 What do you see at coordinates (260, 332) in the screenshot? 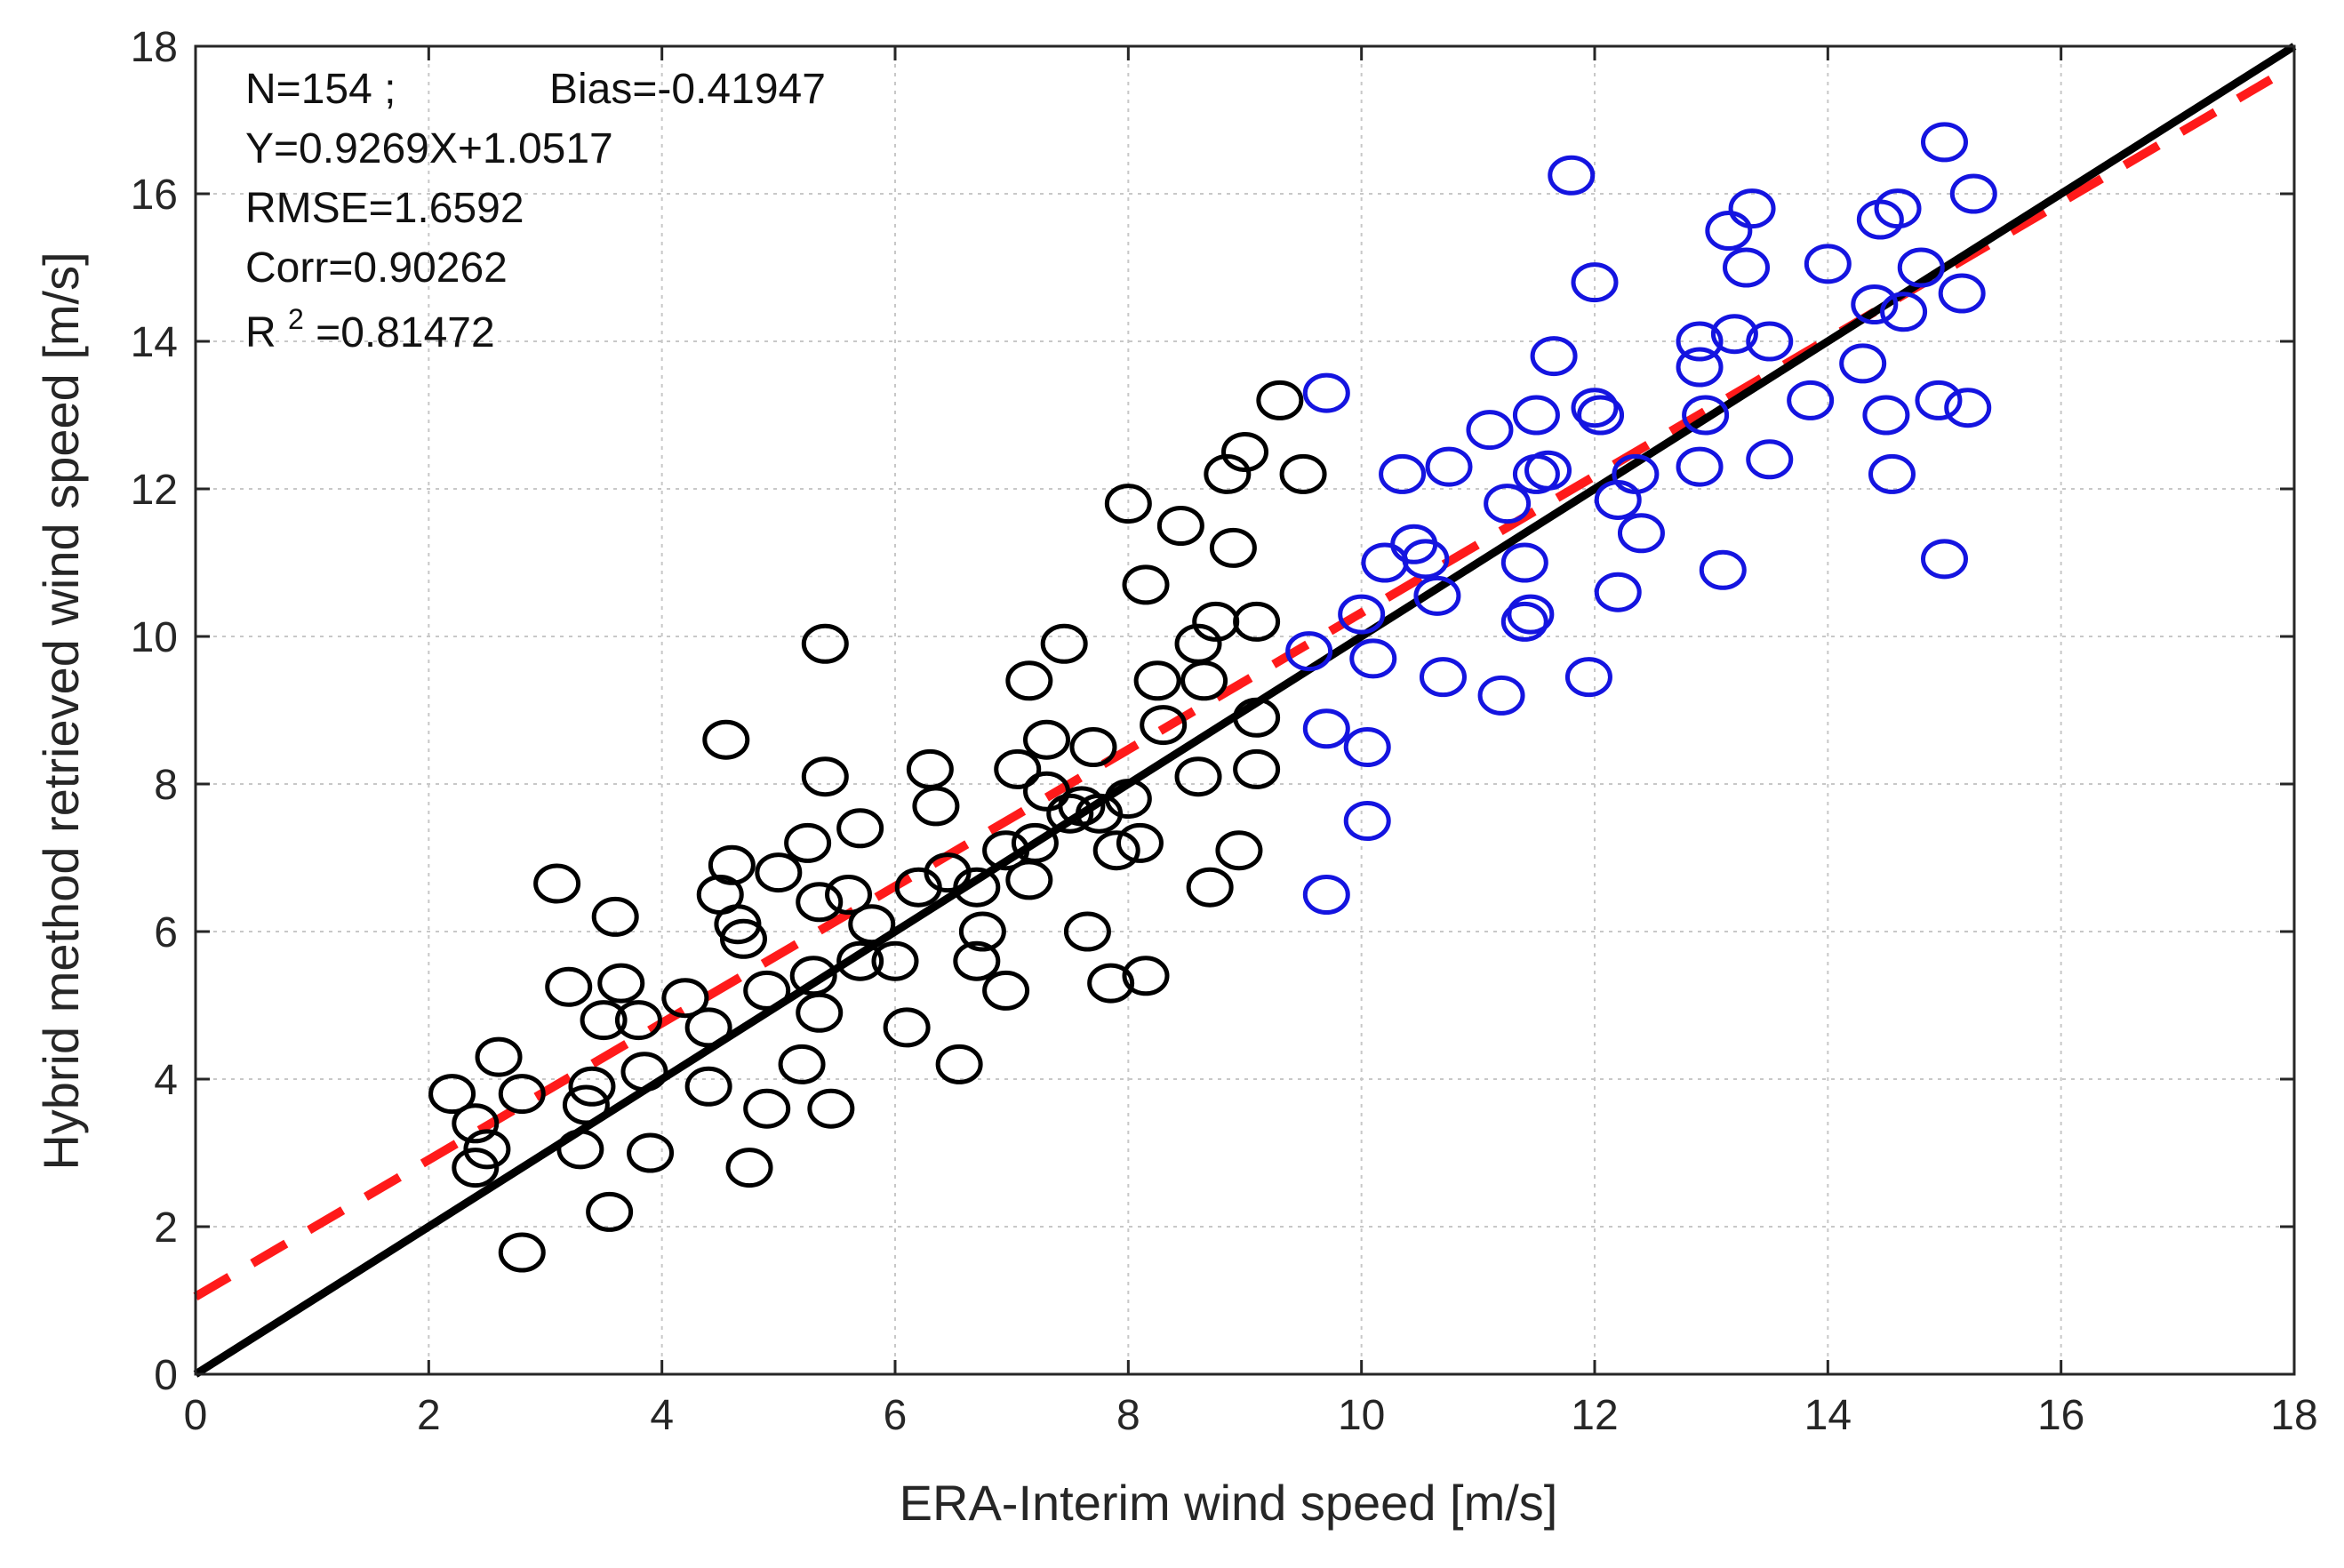
I see `stat-r-letter: R` at bounding box center [260, 332].